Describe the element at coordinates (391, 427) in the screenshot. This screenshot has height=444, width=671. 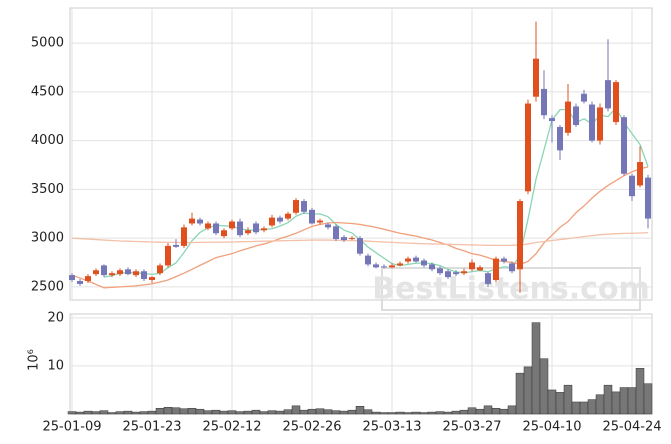
I see `x-tick-label: 25-03-13` at that location.